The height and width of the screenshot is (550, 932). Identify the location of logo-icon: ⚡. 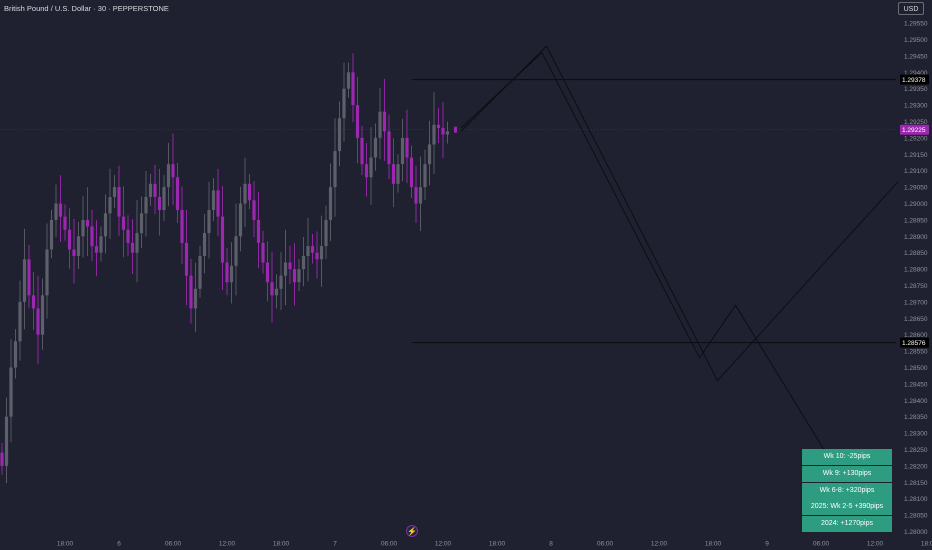
(412, 531).